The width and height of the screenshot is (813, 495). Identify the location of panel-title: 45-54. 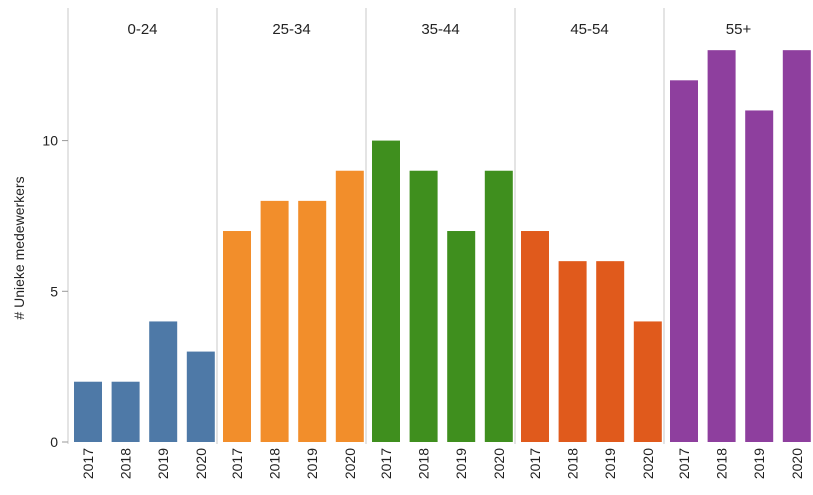
(589, 29).